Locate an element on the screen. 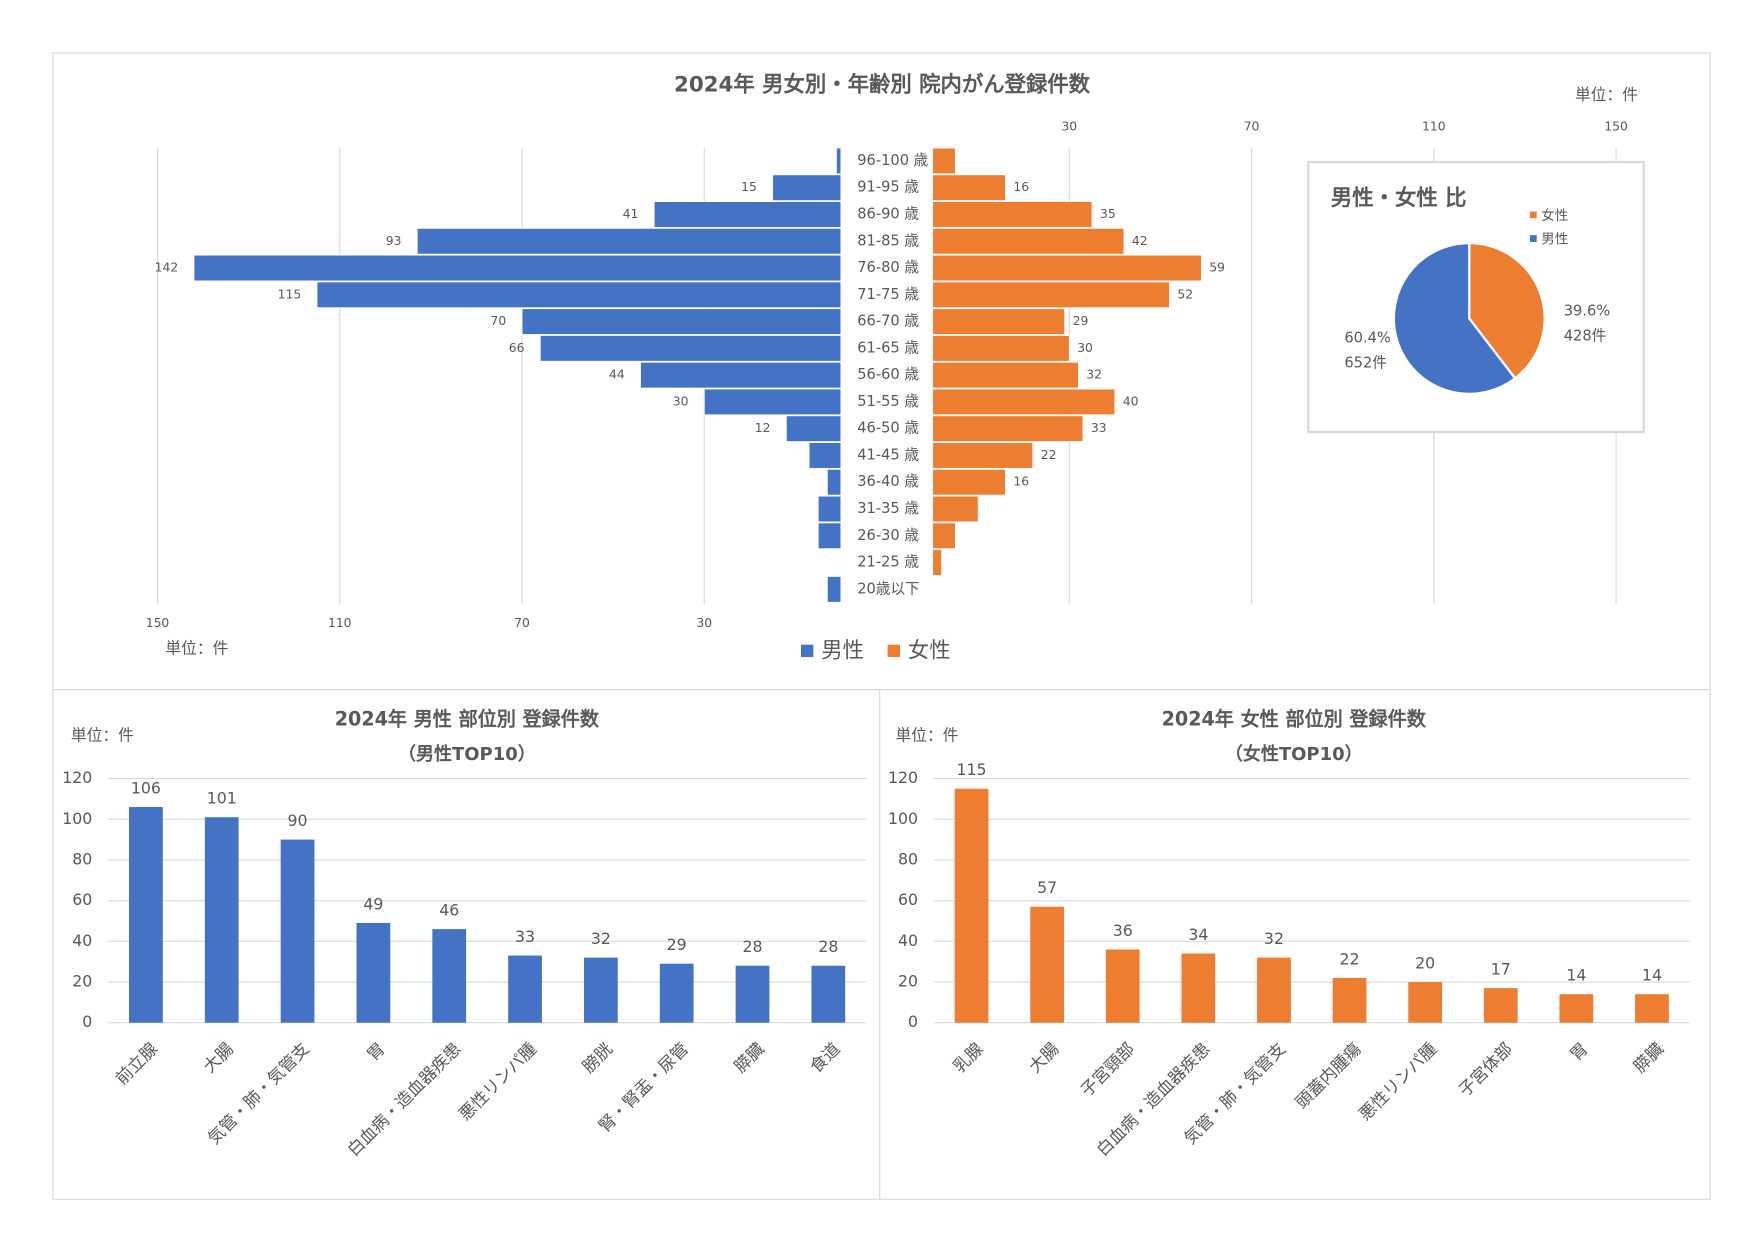 This screenshot has width=1755, height=1241. data-label: 49 is located at coordinates (373, 904).